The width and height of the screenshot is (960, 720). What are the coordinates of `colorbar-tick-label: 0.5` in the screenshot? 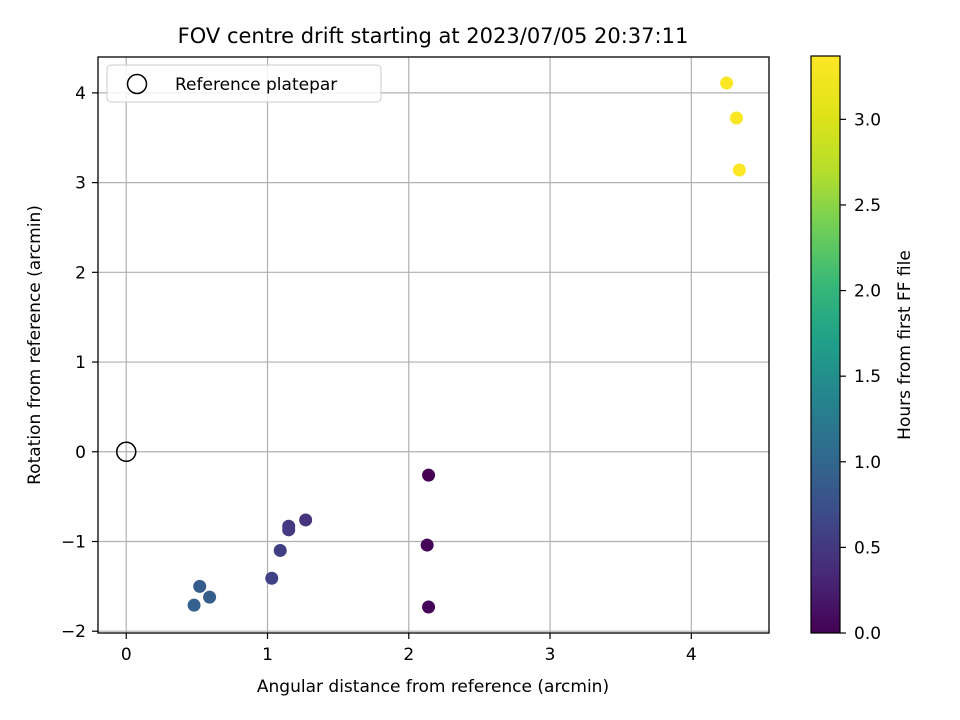 It's located at (867, 548).